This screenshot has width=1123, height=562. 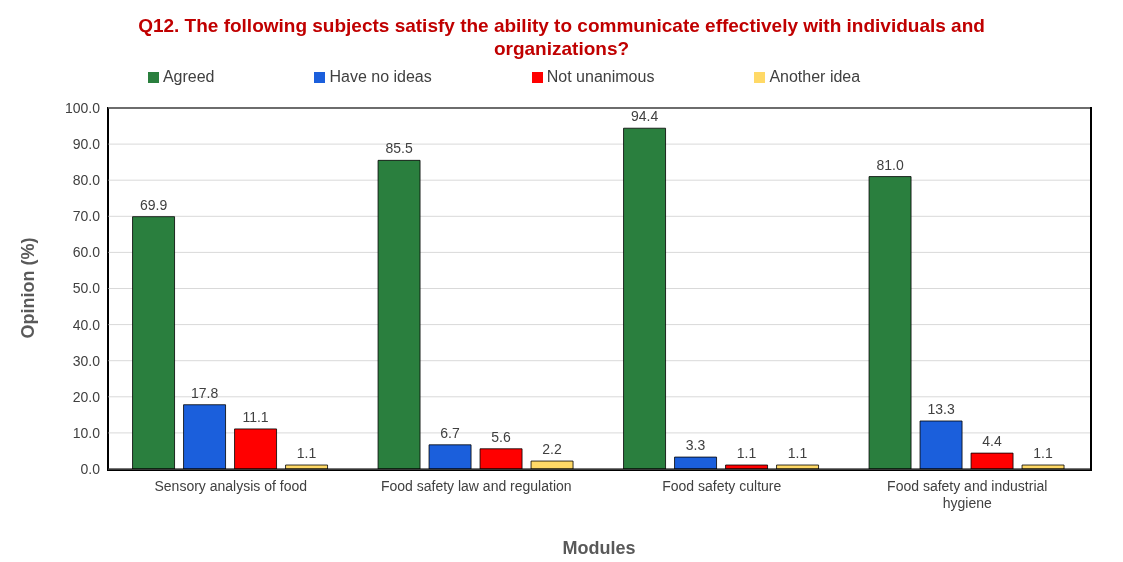 What do you see at coordinates (86, 396) in the screenshot?
I see `y-tick-label: 20.0` at bounding box center [86, 396].